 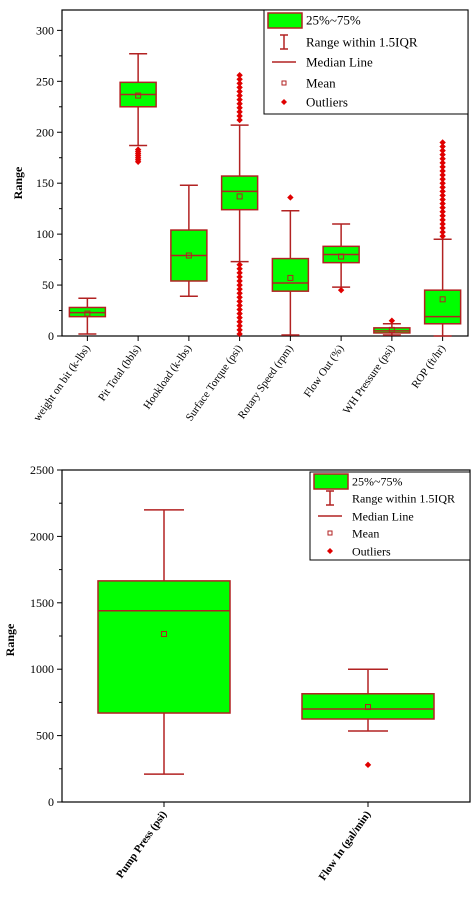 I want to click on x-tick-label: weight on bit (k-lbs), so click(x=62, y=383).